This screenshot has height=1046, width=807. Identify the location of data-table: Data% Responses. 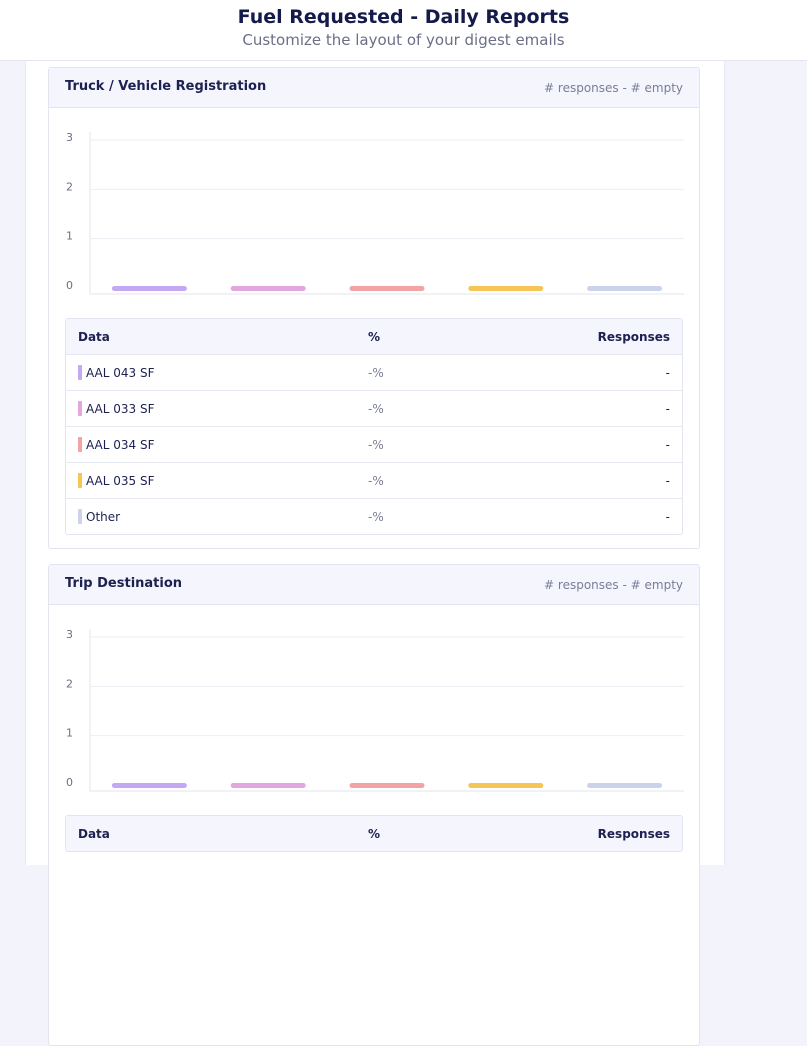
(374, 833).